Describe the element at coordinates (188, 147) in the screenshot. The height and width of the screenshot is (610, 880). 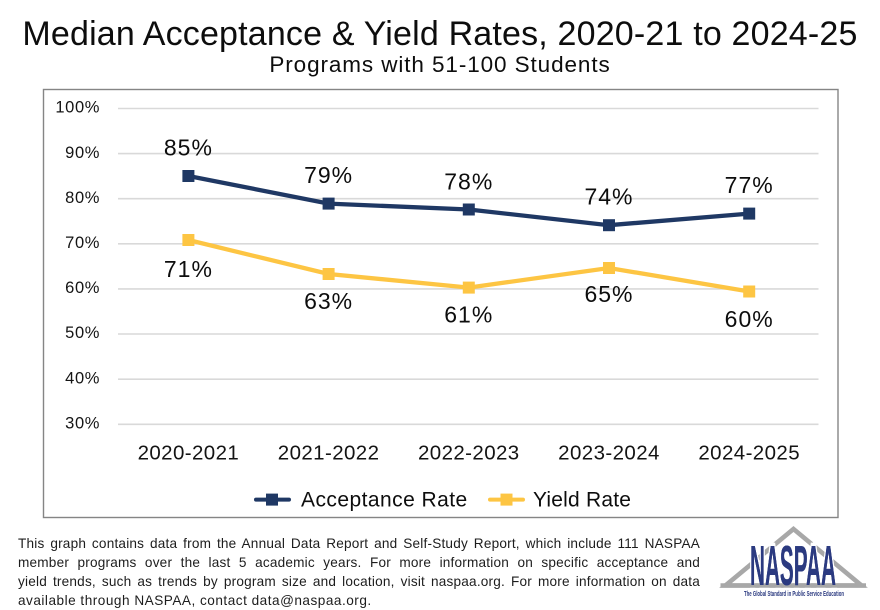
I see `svg-text: 85%` at that location.